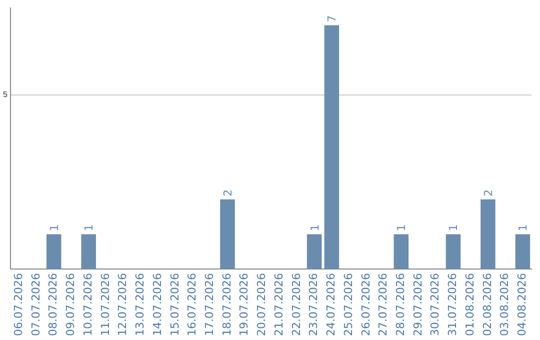  What do you see at coordinates (123, 304) in the screenshot?
I see `x-tick-label: 12.07.2026` at bounding box center [123, 304].